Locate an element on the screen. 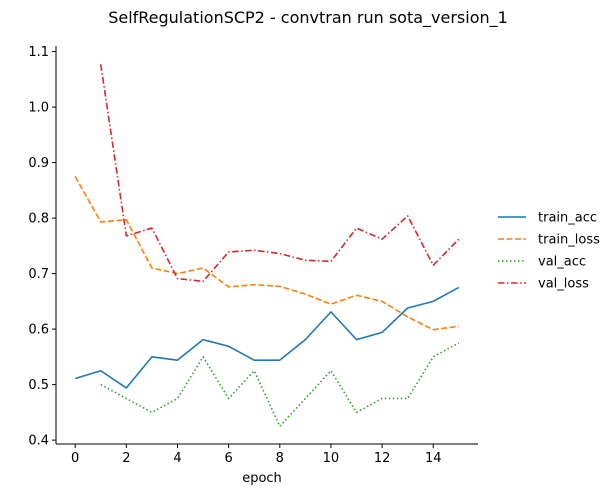 The height and width of the screenshot is (500, 616). y-tick-label: 0.7 is located at coordinates (38, 274).